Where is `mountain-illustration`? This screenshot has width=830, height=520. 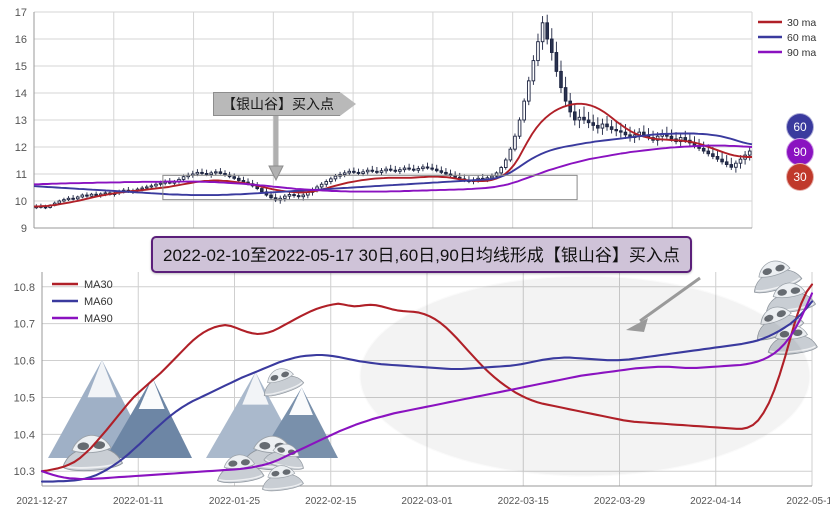
mountain-illustration is located at coordinates (120, 409).